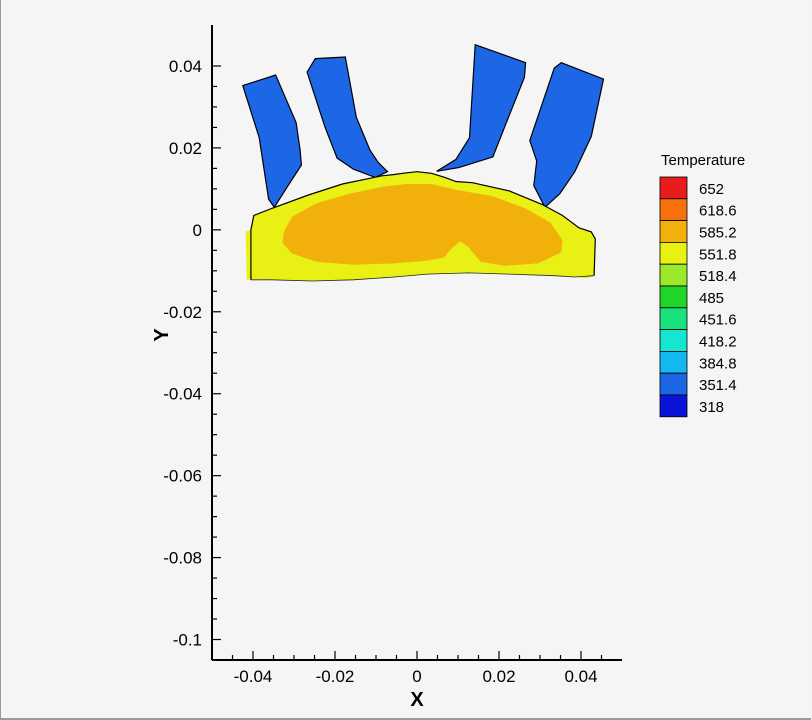 The image size is (812, 720). Describe the element at coordinates (192, 353) in the screenshot. I see `y-ticks: 0.04 0.02 0 -0.02 -0.04 -0.06 -0.08 -0.1` at that location.